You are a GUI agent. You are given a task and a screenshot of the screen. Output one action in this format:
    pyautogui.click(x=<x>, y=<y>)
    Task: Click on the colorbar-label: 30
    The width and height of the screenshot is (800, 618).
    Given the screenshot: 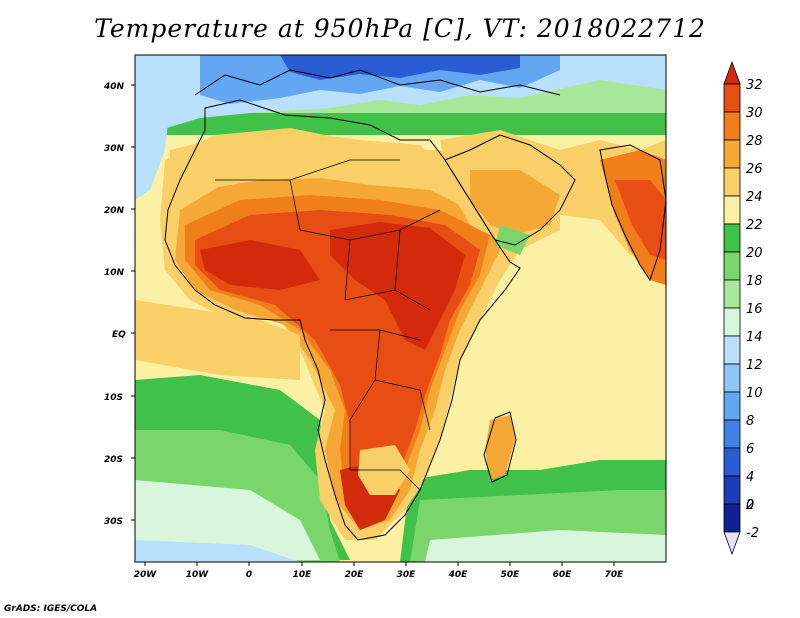 What is the action you would take?
    pyautogui.click(x=754, y=113)
    